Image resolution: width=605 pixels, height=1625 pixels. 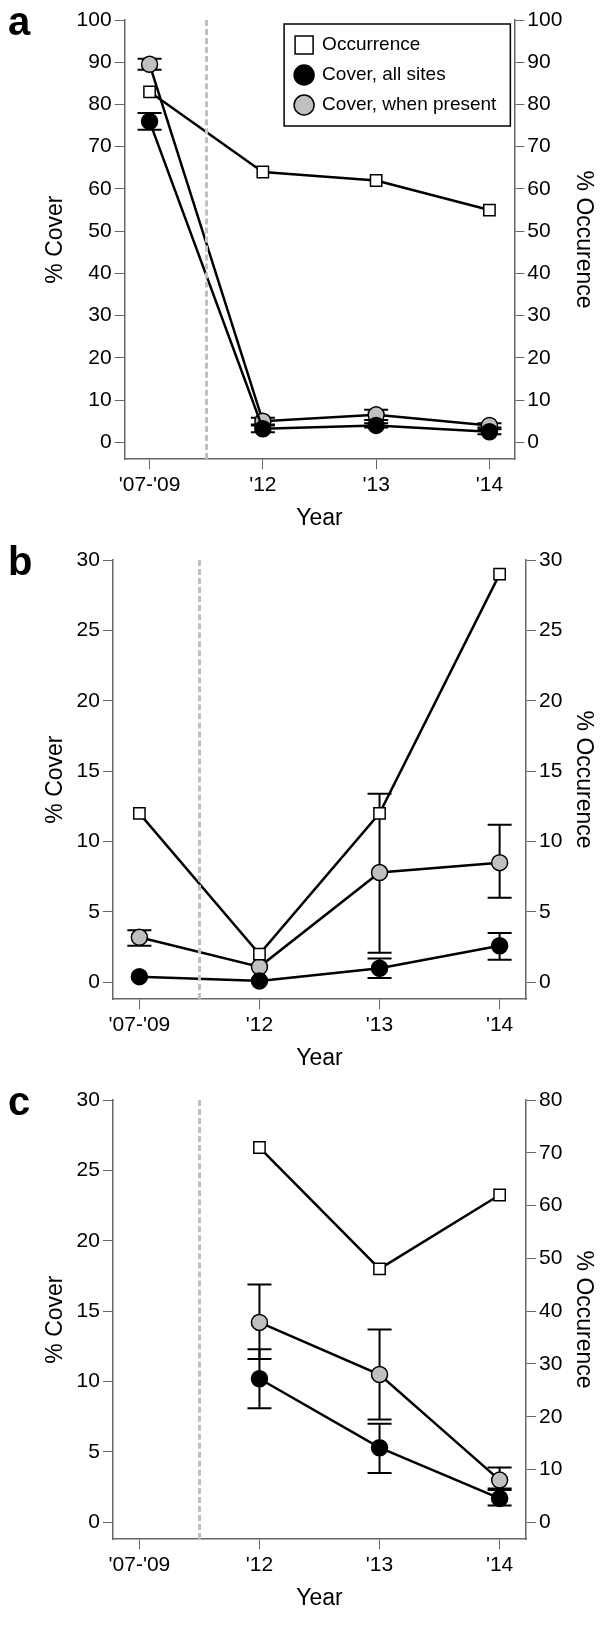 What do you see at coordinates (19, 22) in the screenshot?
I see `chart-title: a` at bounding box center [19, 22].